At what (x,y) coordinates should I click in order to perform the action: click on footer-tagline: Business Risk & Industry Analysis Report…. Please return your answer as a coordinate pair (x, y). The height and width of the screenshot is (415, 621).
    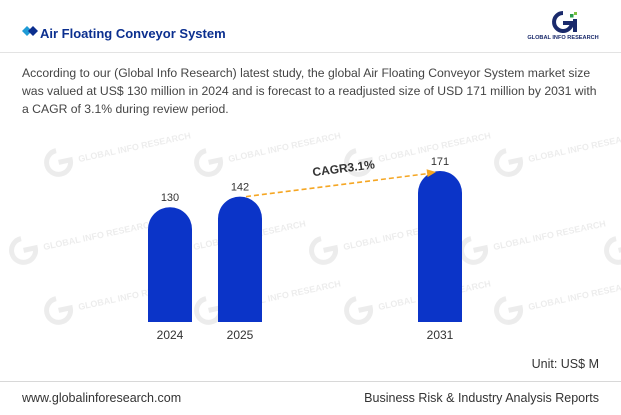
    Looking at the image, I should click on (481, 398).